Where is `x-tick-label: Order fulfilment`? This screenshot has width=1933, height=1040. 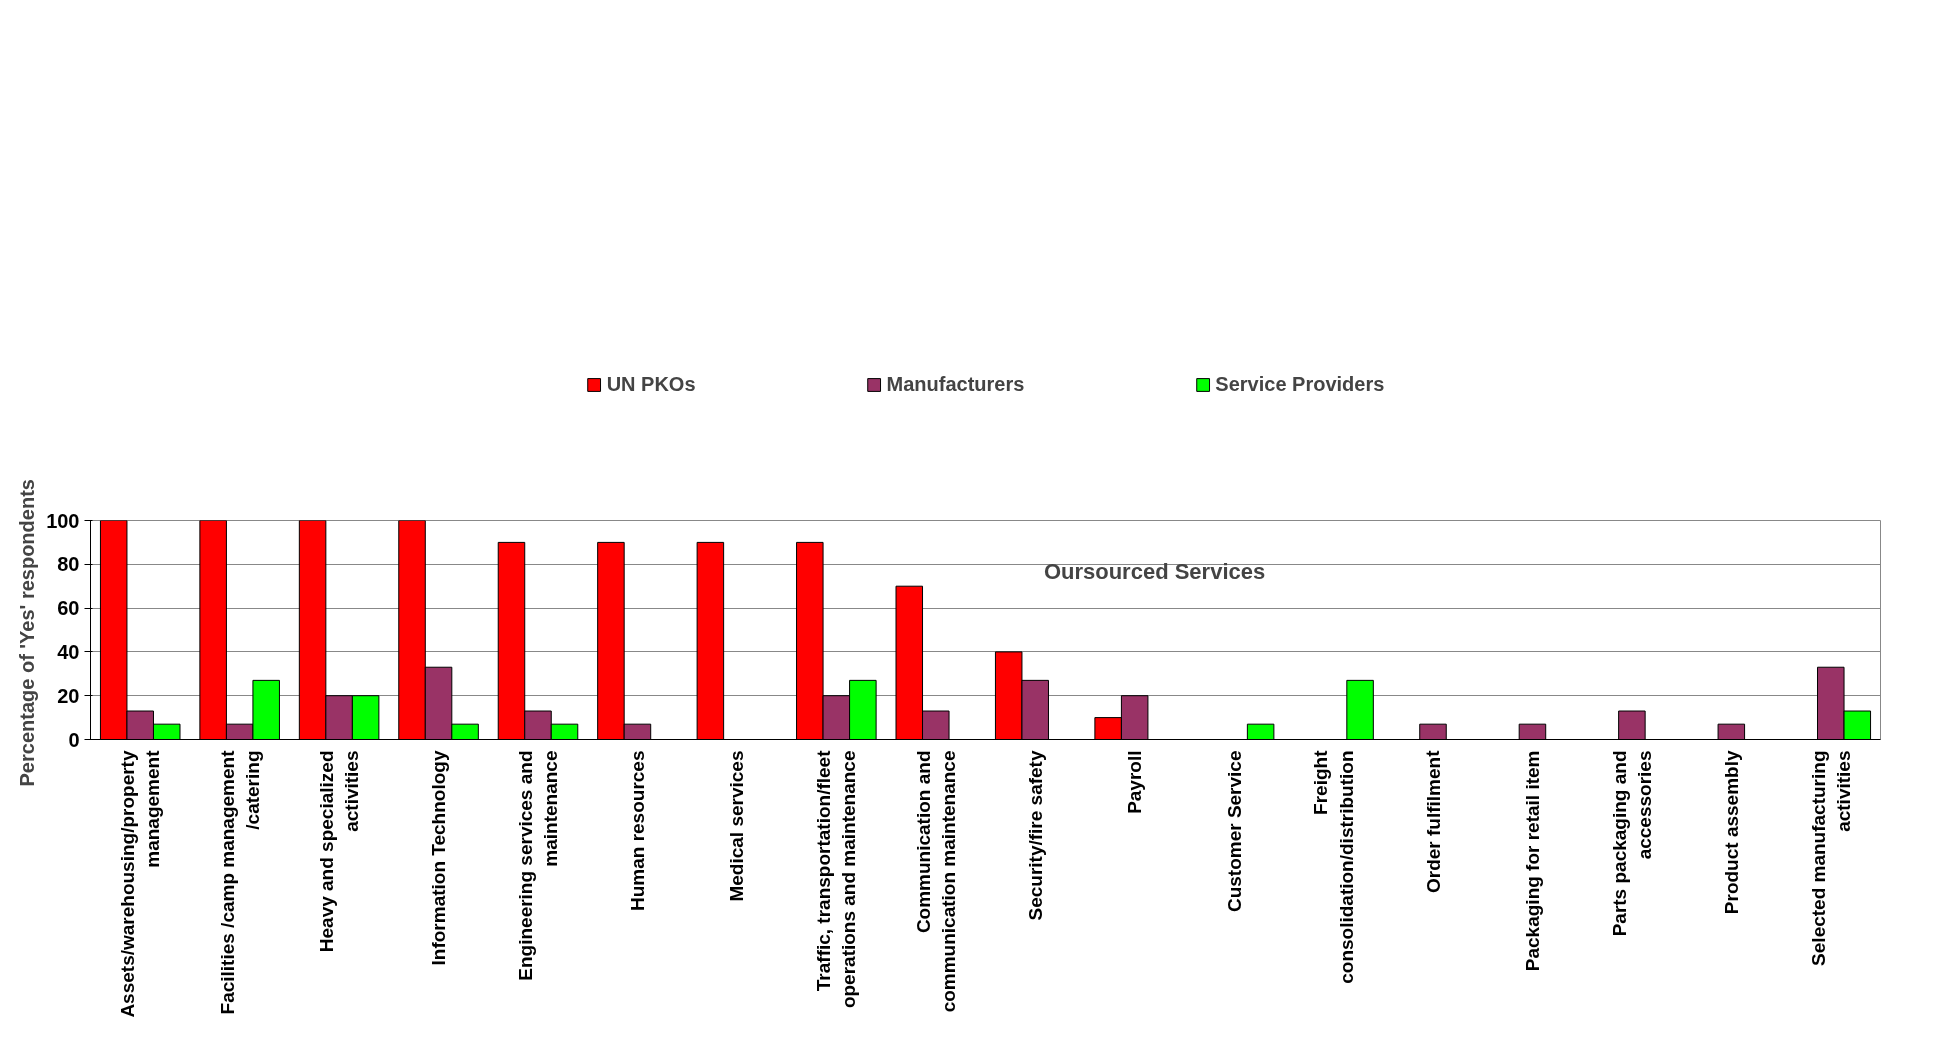 x-tick-label: Order fulfilment is located at coordinates (1433, 821).